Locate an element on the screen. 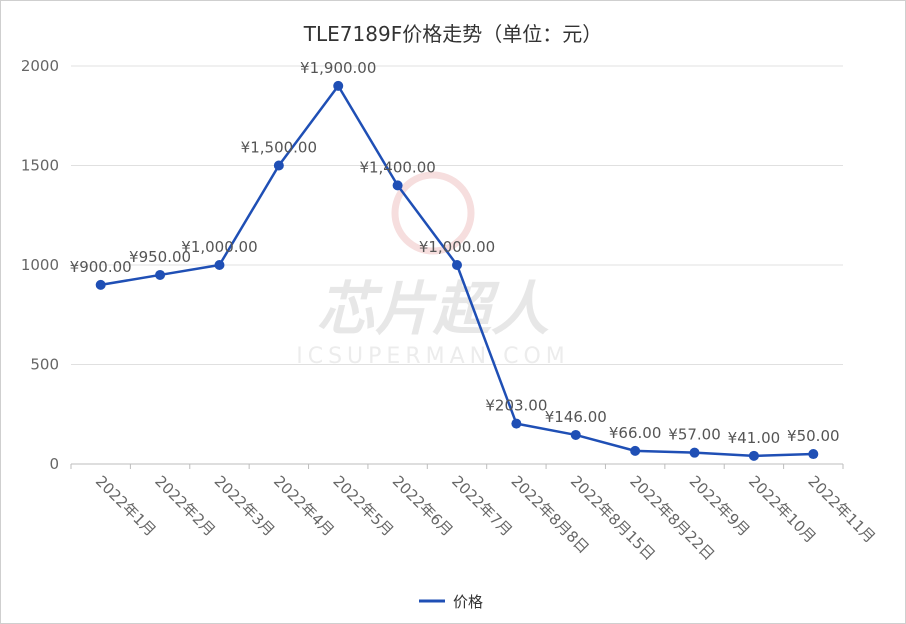 This screenshot has height=624, width=906. data-label: ¥50.00 is located at coordinates (813, 436).